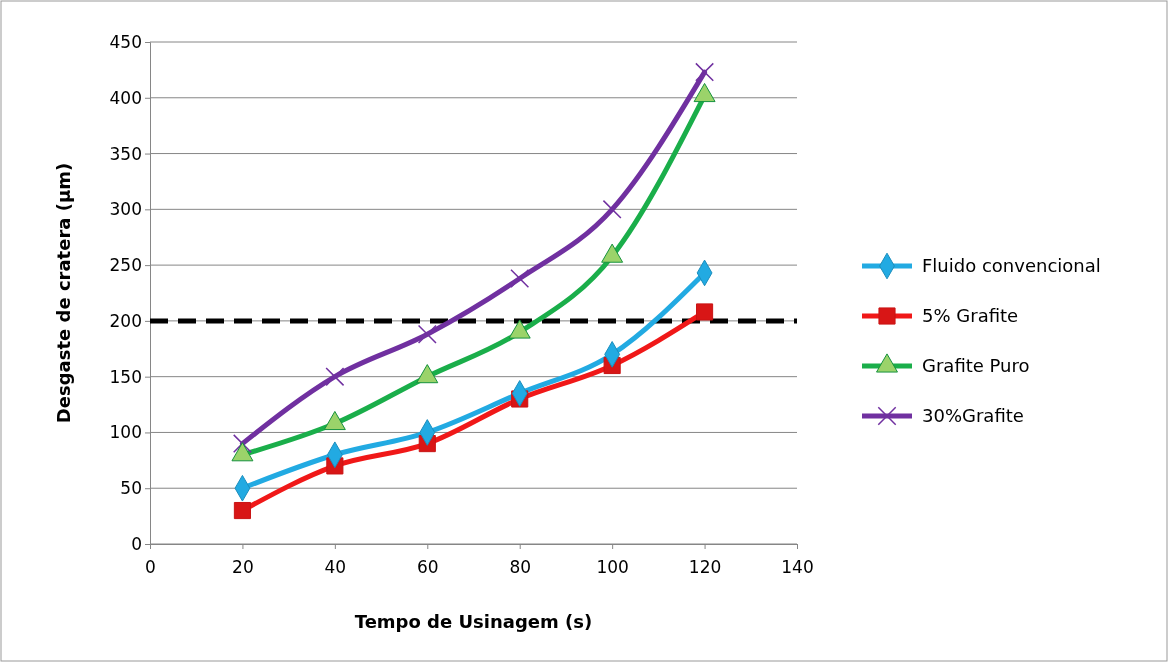 Image resolution: width=1170 pixels, height=664 pixels. I want to click on y-tick-label: 350, so click(125, 153).